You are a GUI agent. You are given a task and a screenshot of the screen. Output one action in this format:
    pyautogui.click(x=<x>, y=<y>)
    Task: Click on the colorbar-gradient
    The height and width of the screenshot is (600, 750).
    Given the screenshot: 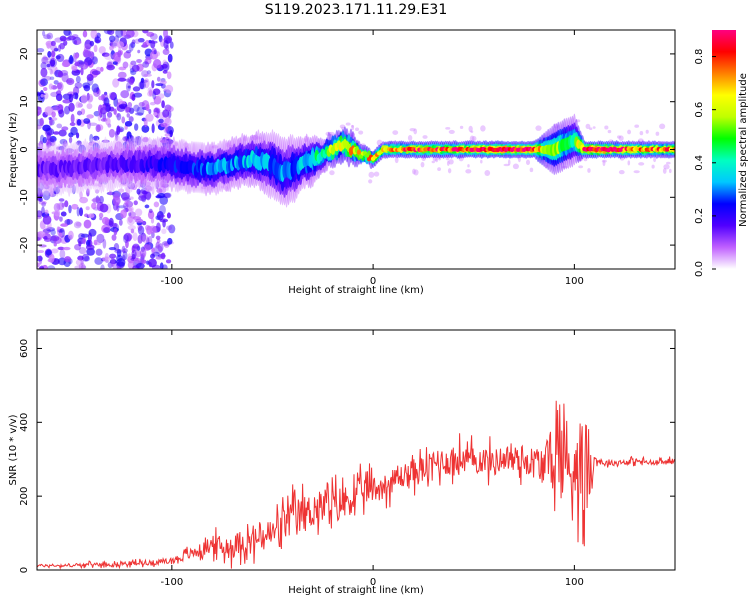 What is the action you would take?
    pyautogui.click(x=724, y=149)
    